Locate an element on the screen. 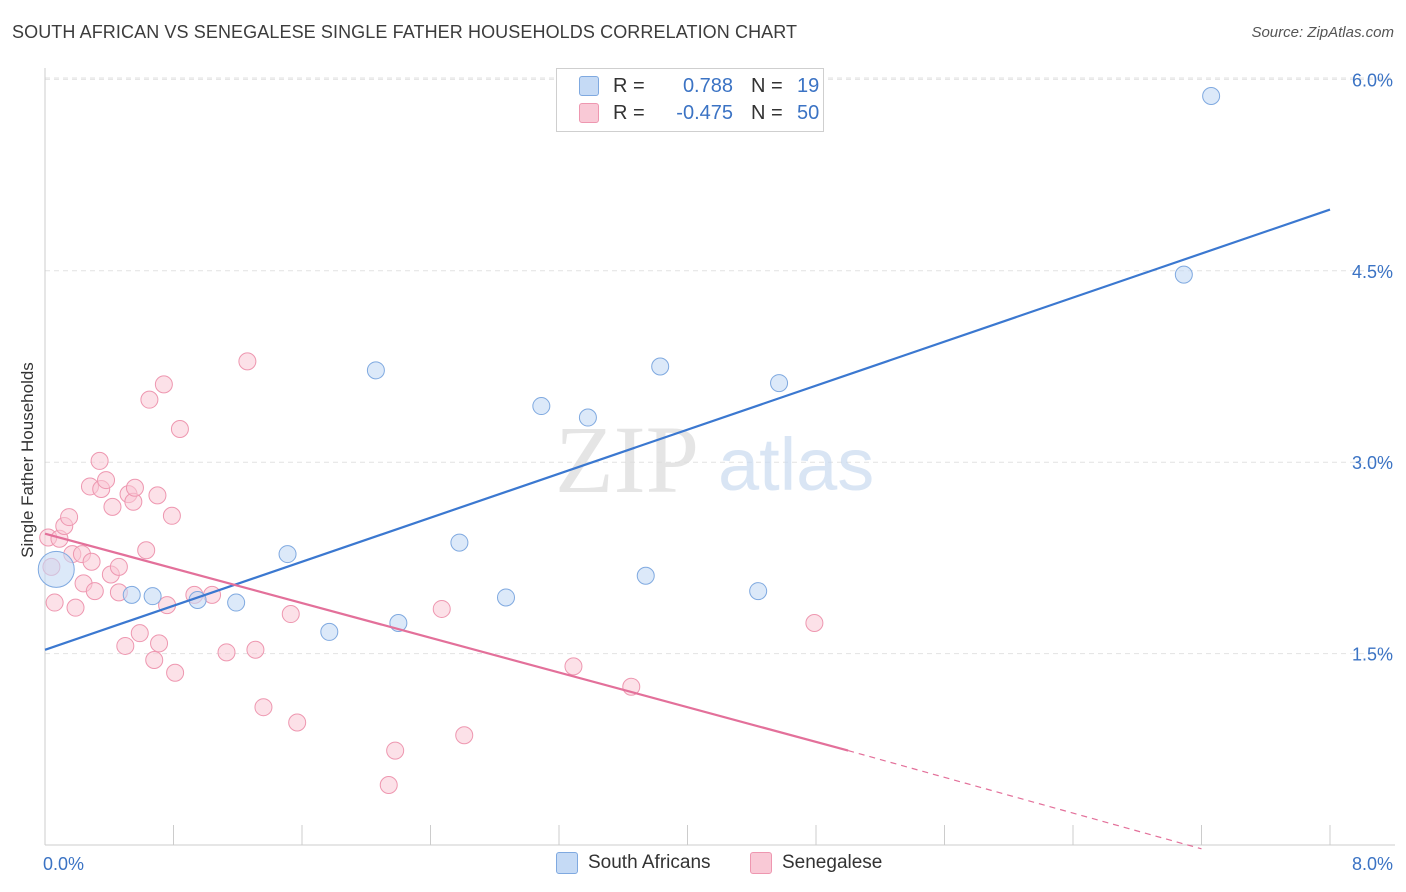 This screenshot has height=892, width=1406. bottom-legend-south-africans: South Africans is located at coordinates (633, 863).